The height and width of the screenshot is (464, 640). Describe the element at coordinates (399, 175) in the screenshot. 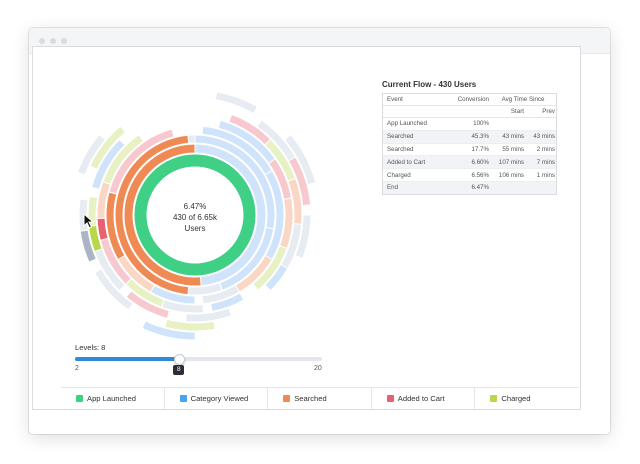

I see `flow-event: Charged` at that location.